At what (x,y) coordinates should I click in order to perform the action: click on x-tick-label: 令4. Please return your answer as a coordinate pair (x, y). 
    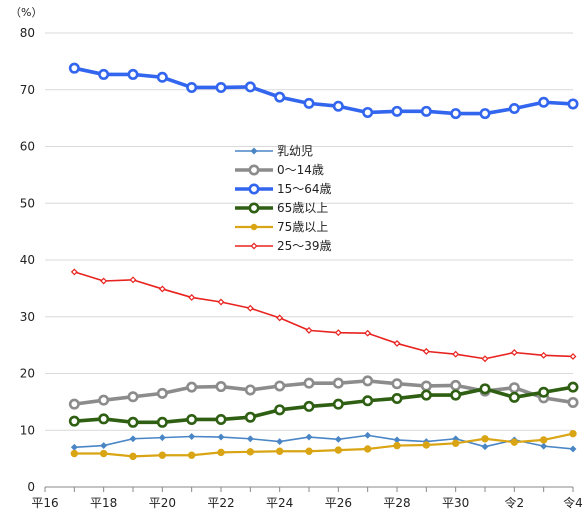
    Looking at the image, I should click on (573, 502).